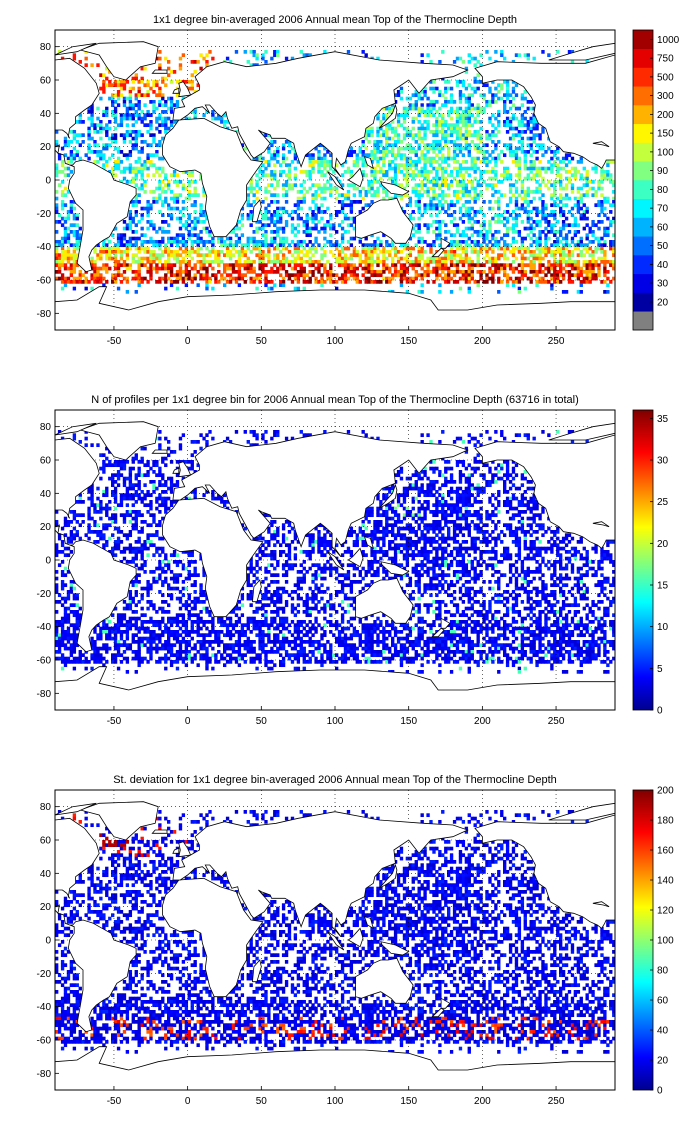  Describe the element at coordinates (663, 209) in the screenshot. I see `colorbar-tick-label: 70` at that location.